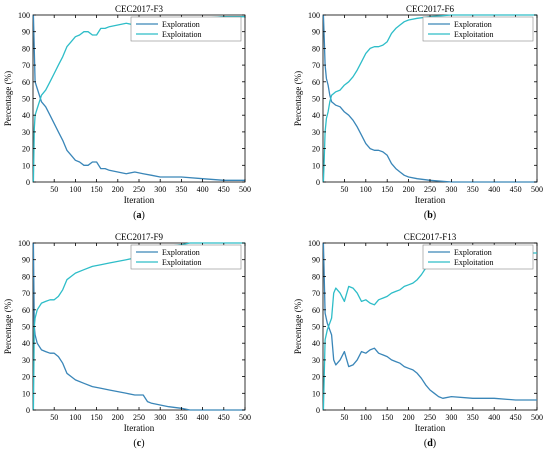 This screenshot has width=550, height=455. I want to click on panel-caption: (d), so click(430, 443).